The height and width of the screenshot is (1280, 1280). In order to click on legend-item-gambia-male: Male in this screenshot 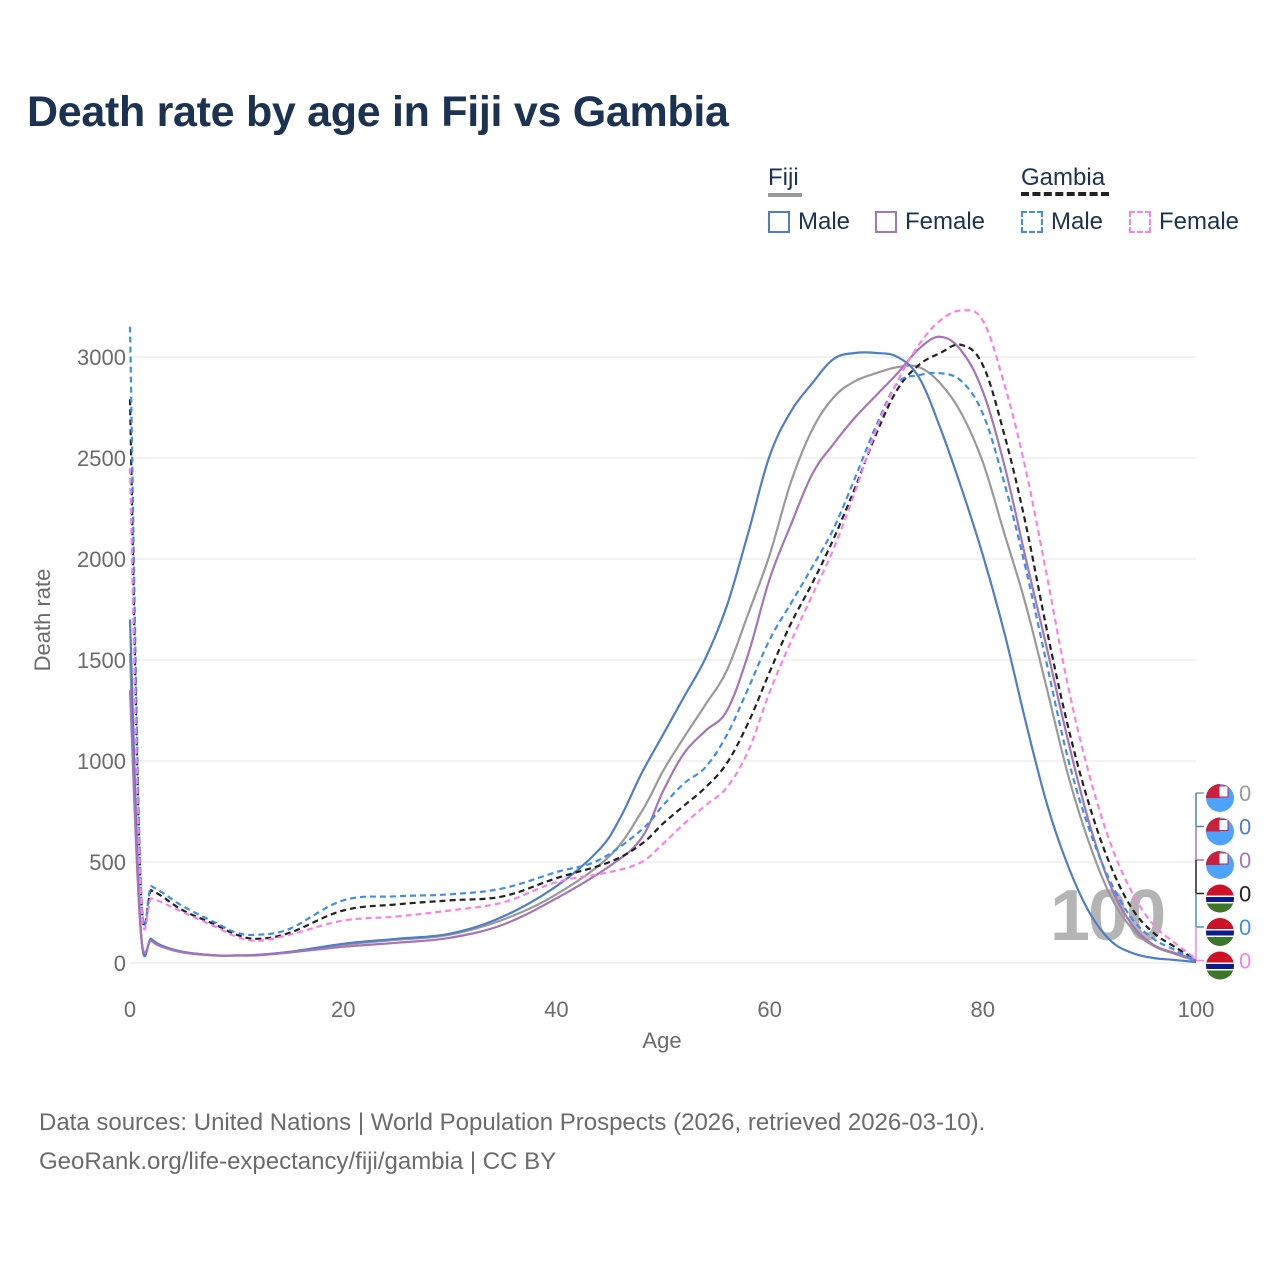, I will do `click(1062, 222)`.